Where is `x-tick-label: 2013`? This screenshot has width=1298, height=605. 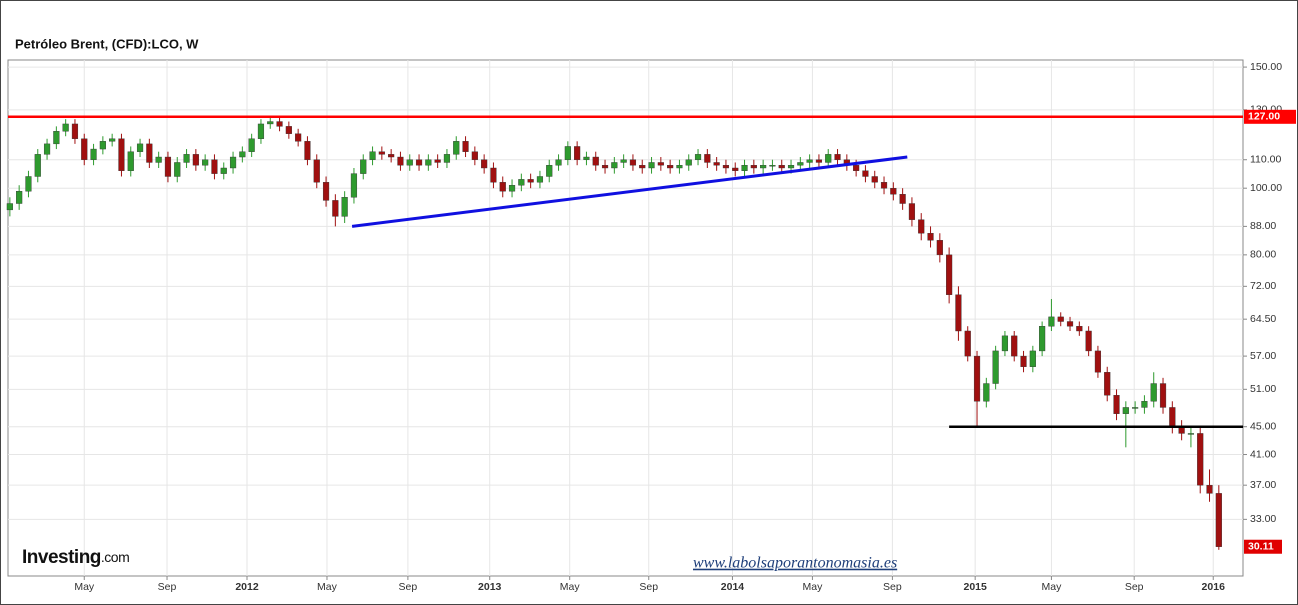
x-tick-label: 2013 is located at coordinates (490, 587).